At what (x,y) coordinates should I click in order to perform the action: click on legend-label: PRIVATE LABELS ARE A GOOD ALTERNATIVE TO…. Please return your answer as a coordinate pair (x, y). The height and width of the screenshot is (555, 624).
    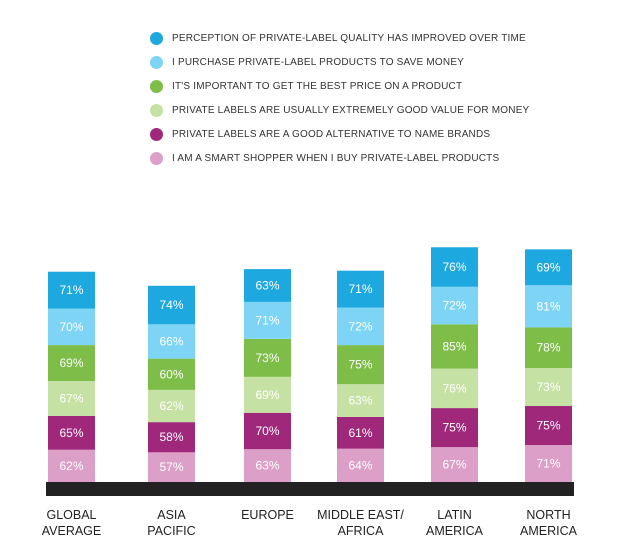
    Looking at the image, I should click on (331, 134).